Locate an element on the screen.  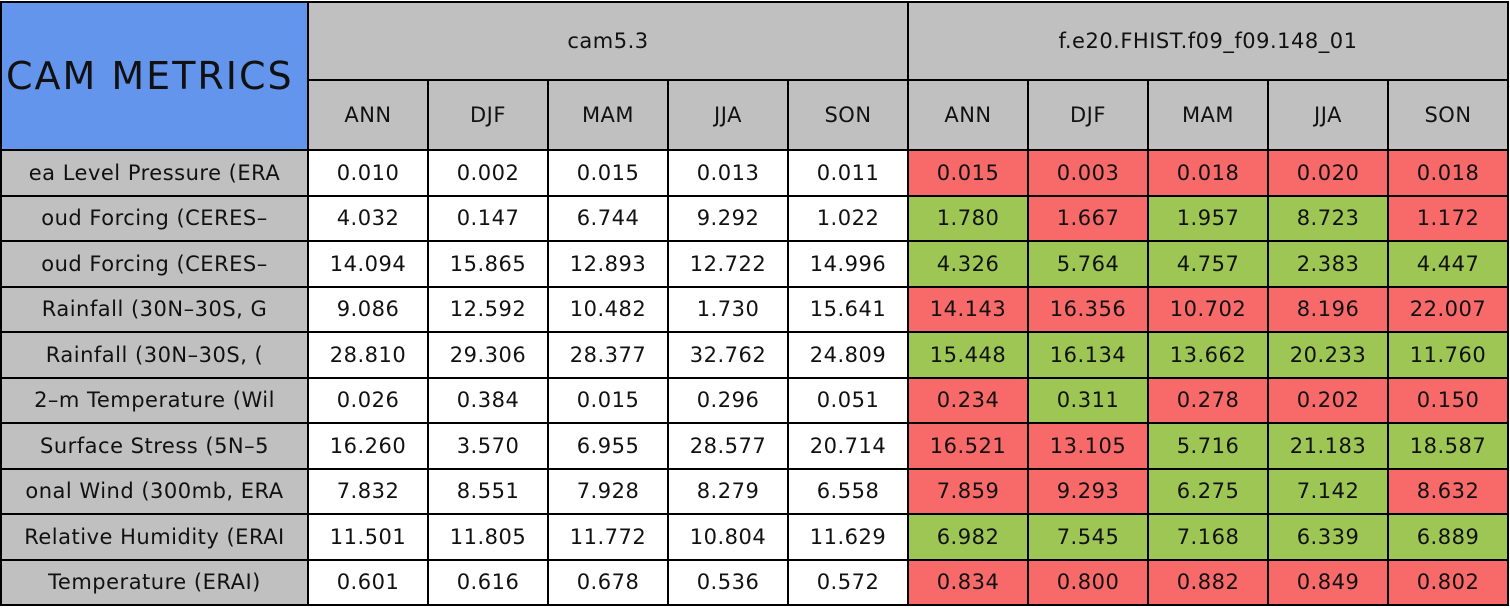
value-cell: 0.003 is located at coordinates (1088, 173).